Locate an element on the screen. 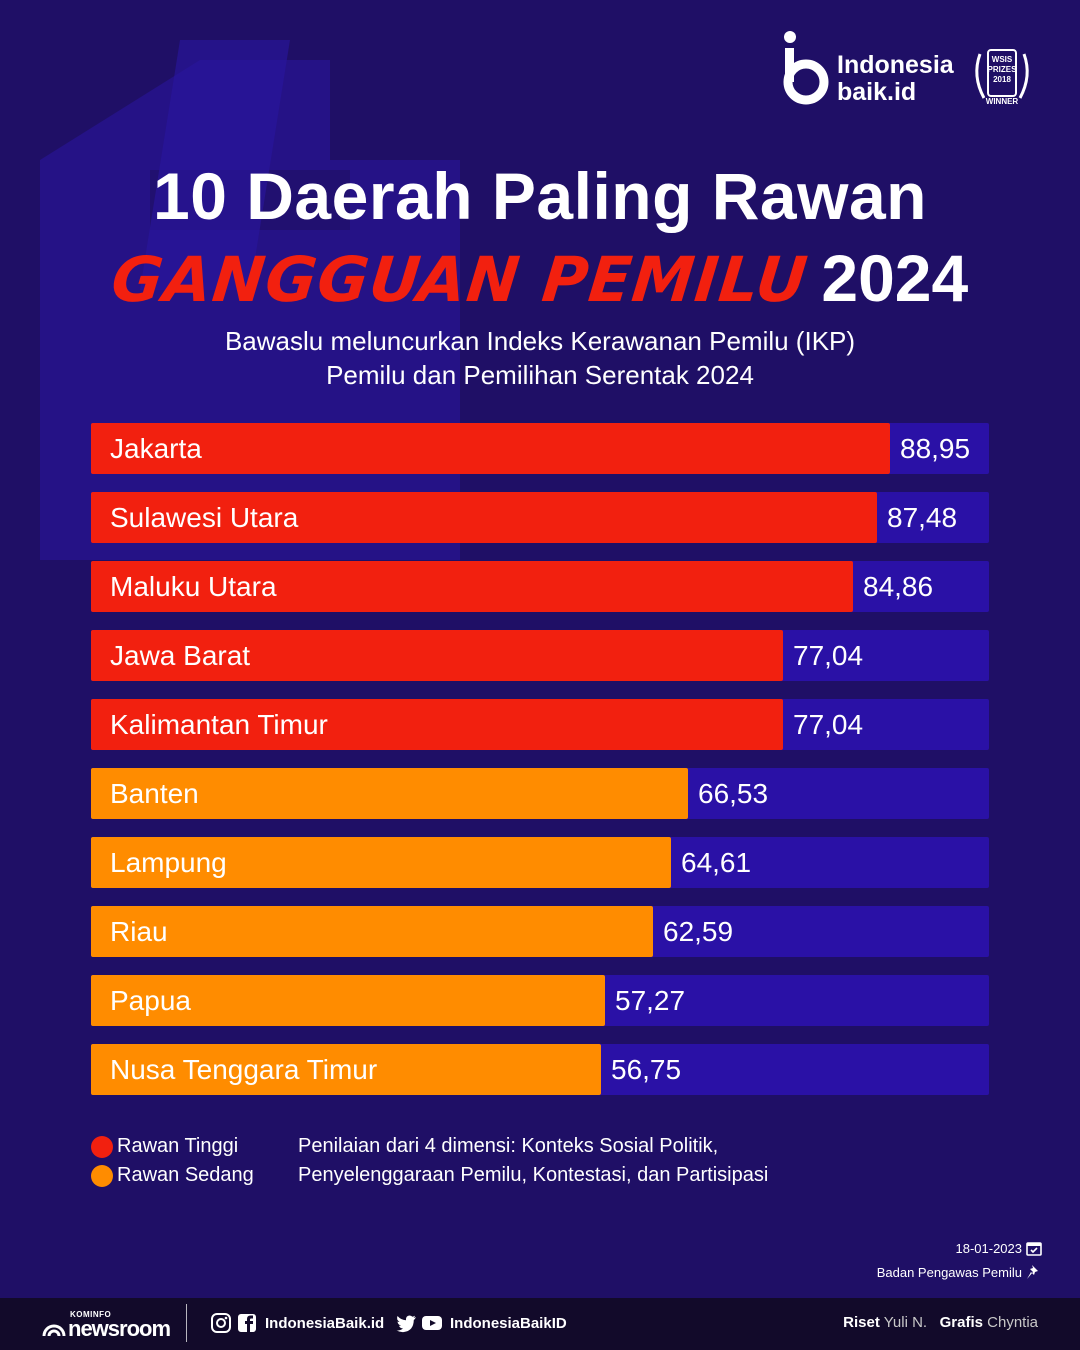  bar-category-label: Nusa Tenggara Timur is located at coordinates (244, 1069).